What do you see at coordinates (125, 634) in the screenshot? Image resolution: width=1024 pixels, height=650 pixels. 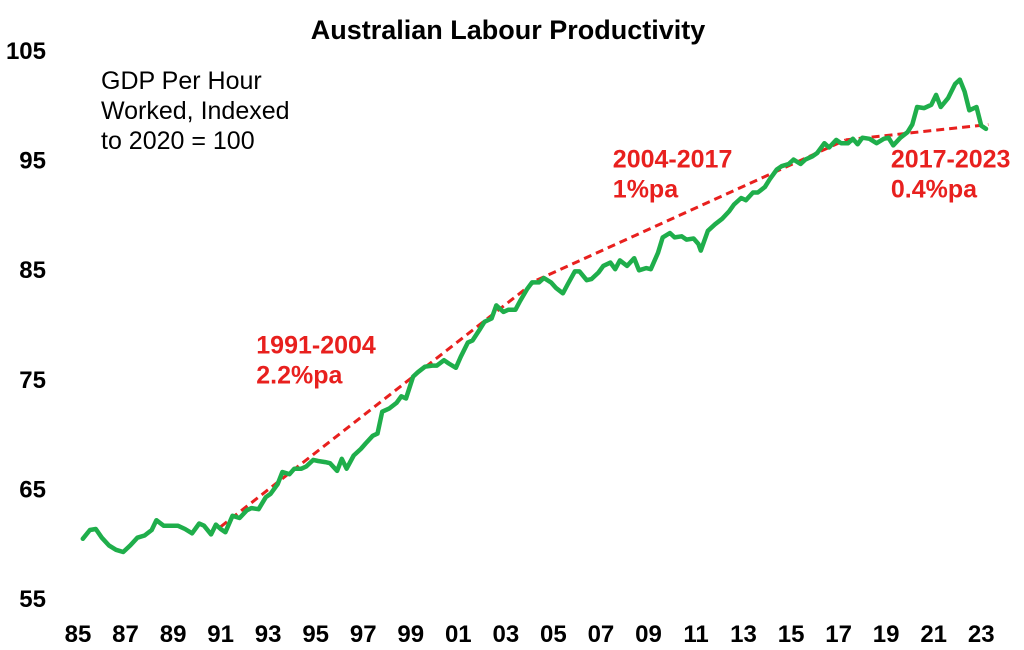 I see `x-tick-label: 87` at bounding box center [125, 634].